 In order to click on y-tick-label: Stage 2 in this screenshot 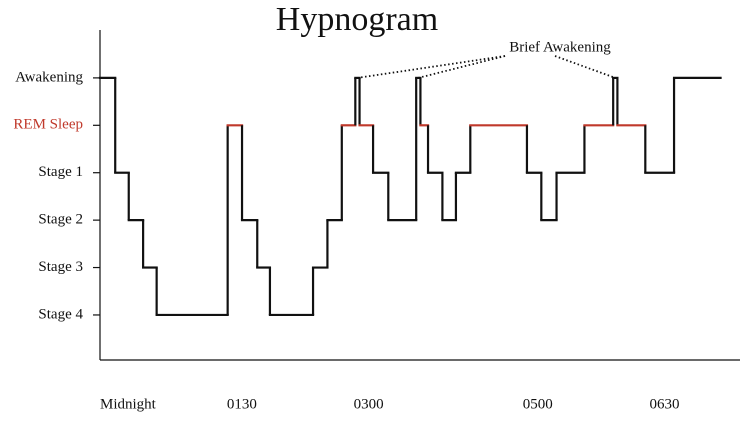, I will do `click(60, 220)`.